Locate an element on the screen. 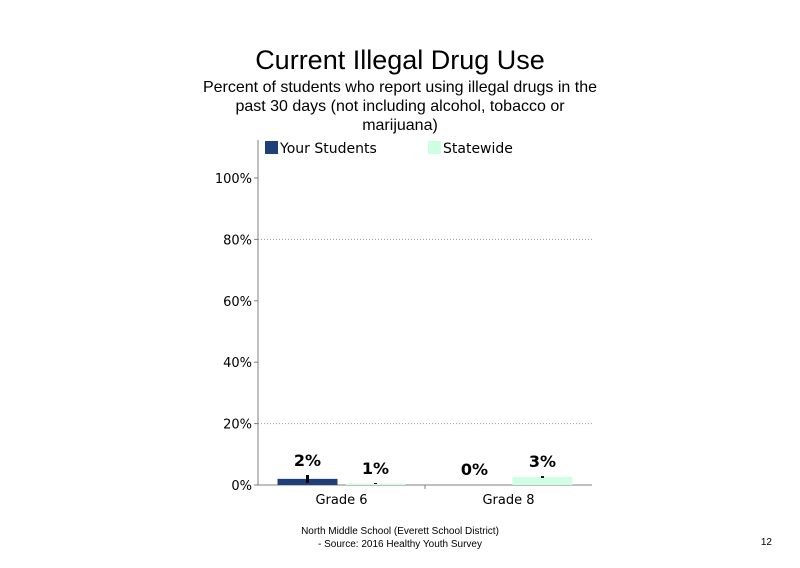 This screenshot has width=800, height=568. x-category-label-grade-6: Grade 6 is located at coordinates (341, 500).